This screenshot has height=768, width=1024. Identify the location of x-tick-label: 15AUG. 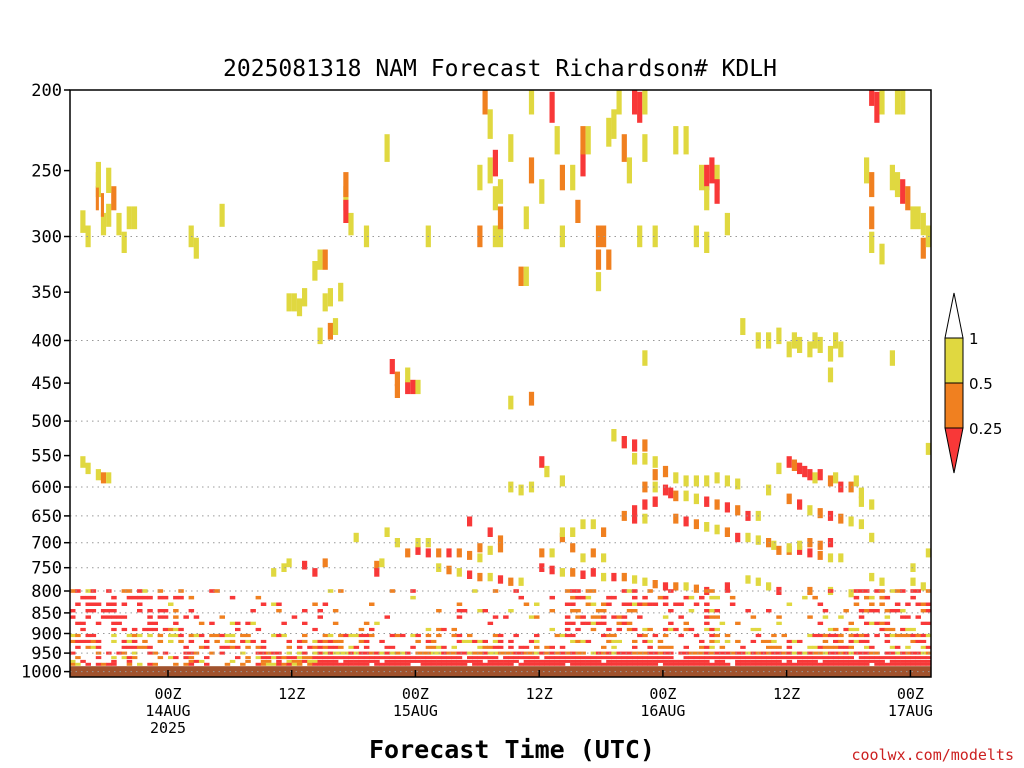
(415, 711).